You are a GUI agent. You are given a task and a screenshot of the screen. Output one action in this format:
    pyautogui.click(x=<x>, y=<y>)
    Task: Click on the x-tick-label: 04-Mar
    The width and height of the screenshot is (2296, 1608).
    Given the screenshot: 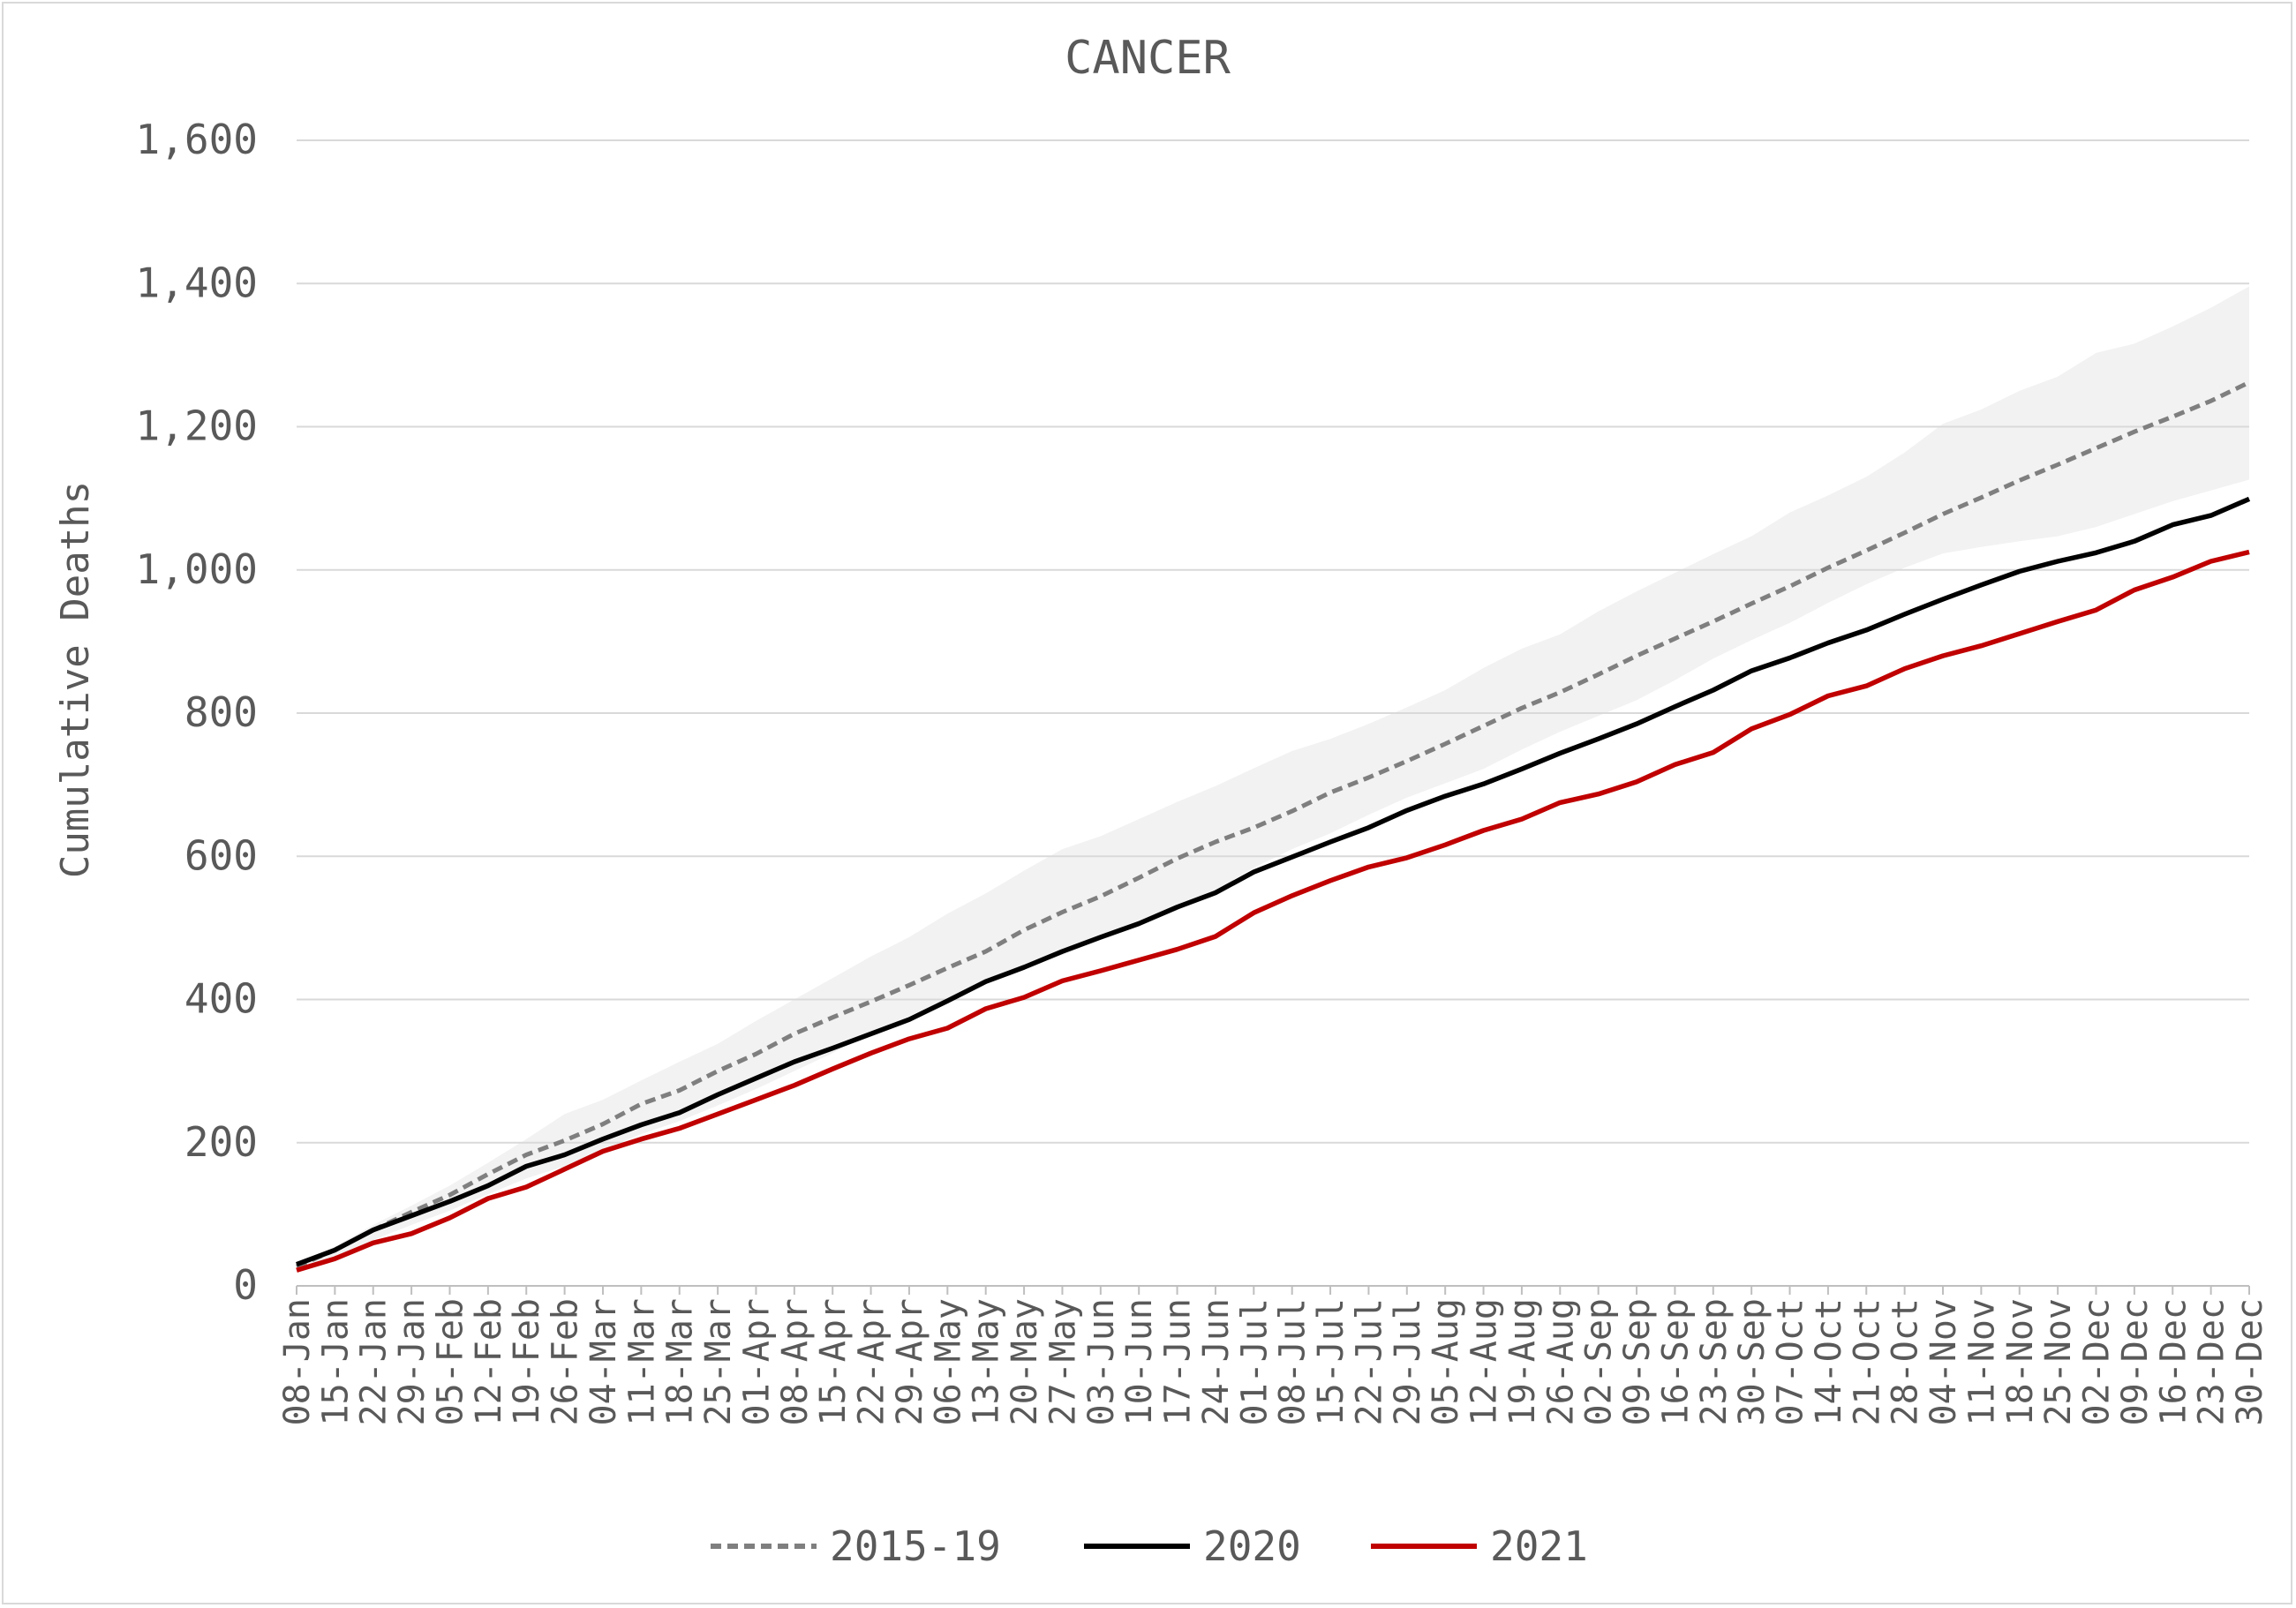 What is the action you would take?
    pyautogui.click(x=604, y=1362)
    